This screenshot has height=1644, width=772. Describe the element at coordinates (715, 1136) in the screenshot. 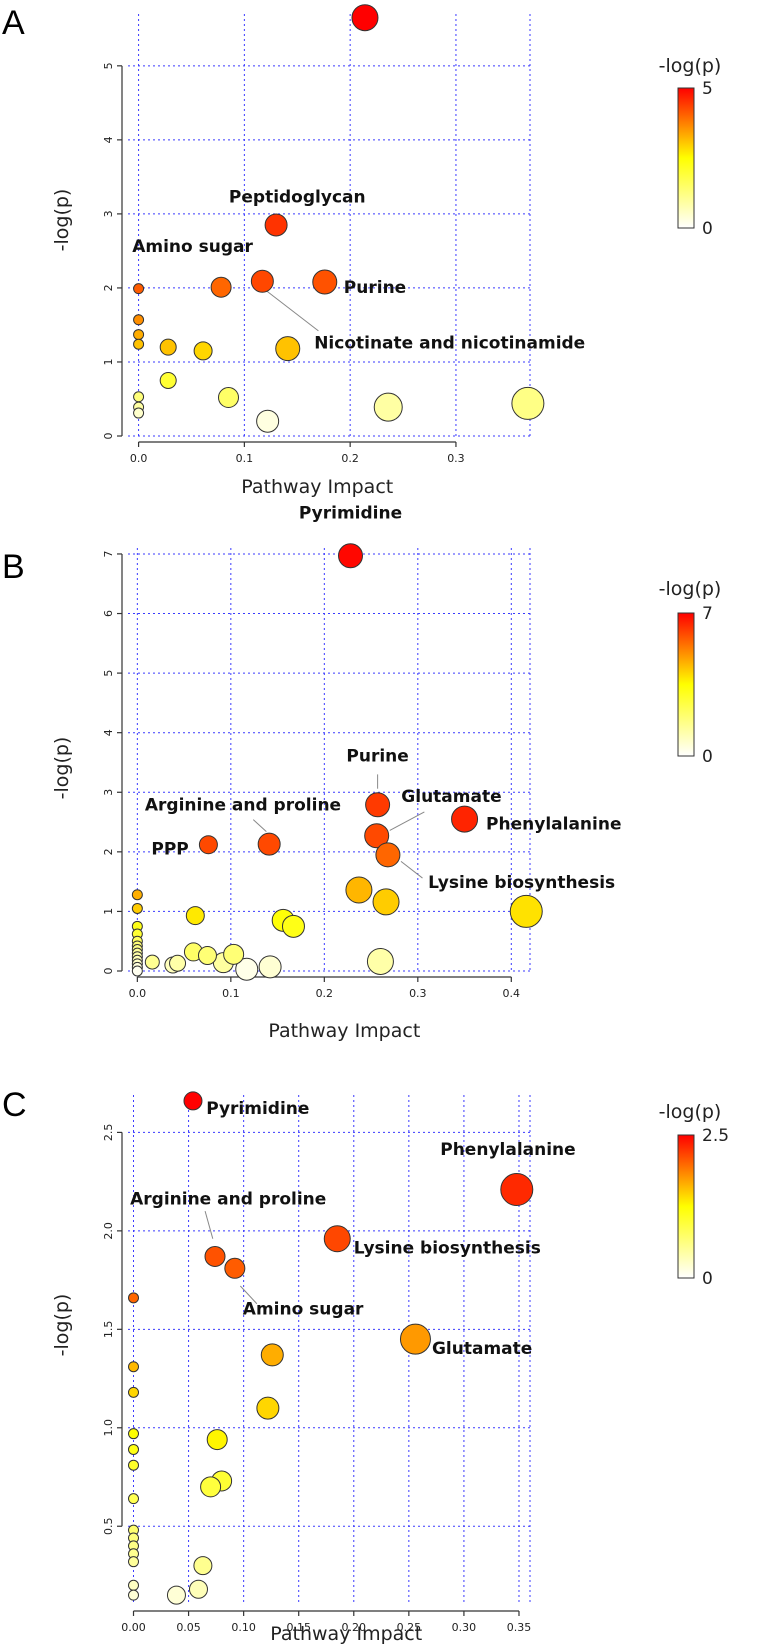

I see `colorbar-max-label: 2.5` at that location.